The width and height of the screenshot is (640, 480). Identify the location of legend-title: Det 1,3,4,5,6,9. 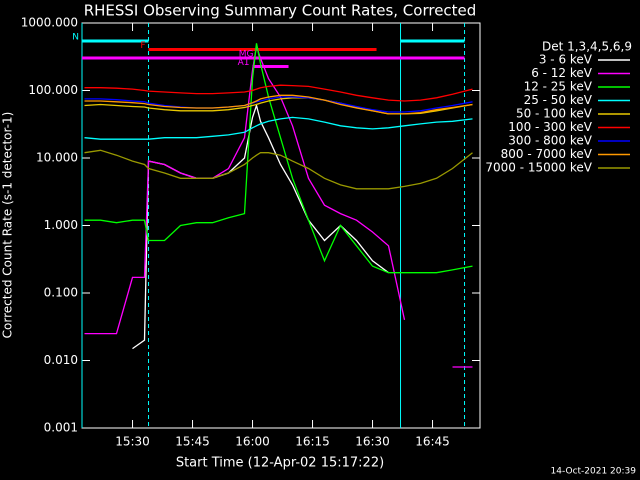
(587, 47).